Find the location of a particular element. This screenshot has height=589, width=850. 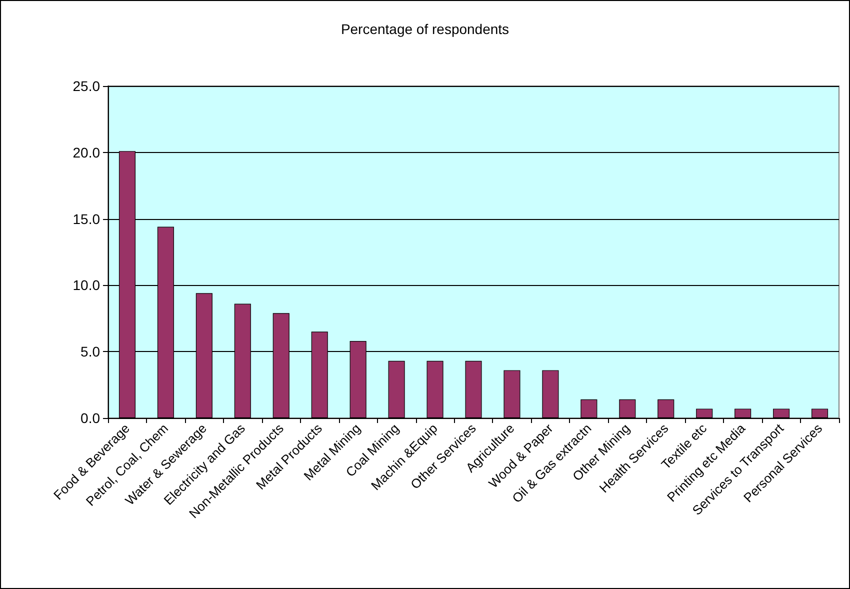

y-tick-label: 25.0 is located at coordinates (86, 86).